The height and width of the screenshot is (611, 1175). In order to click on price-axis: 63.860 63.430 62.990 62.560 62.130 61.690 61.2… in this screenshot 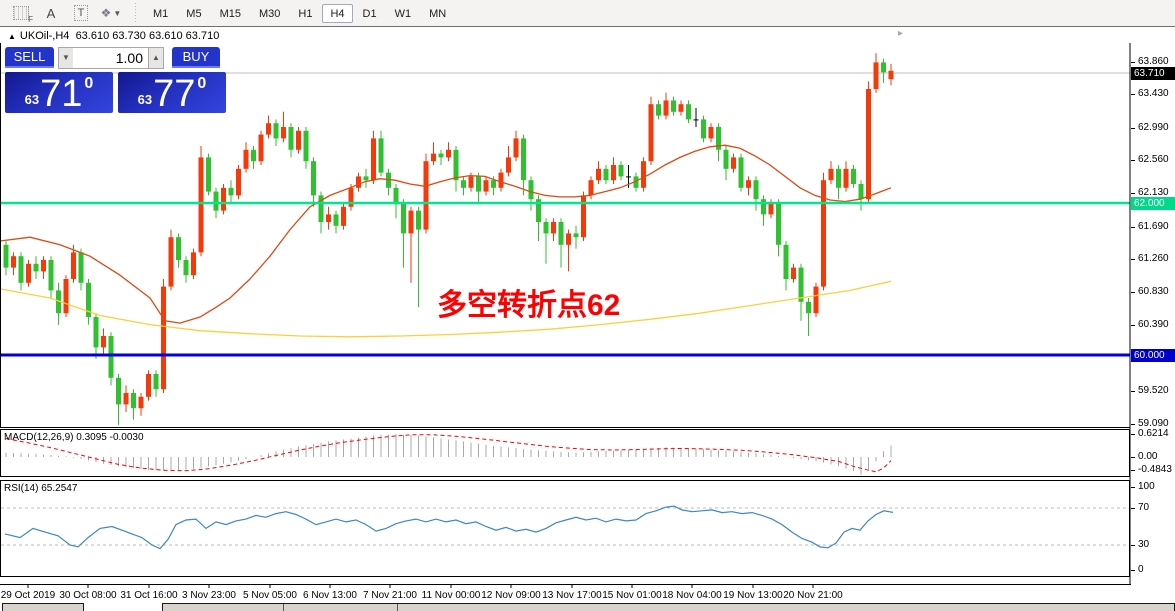, I will do `click(1153, 321)`.